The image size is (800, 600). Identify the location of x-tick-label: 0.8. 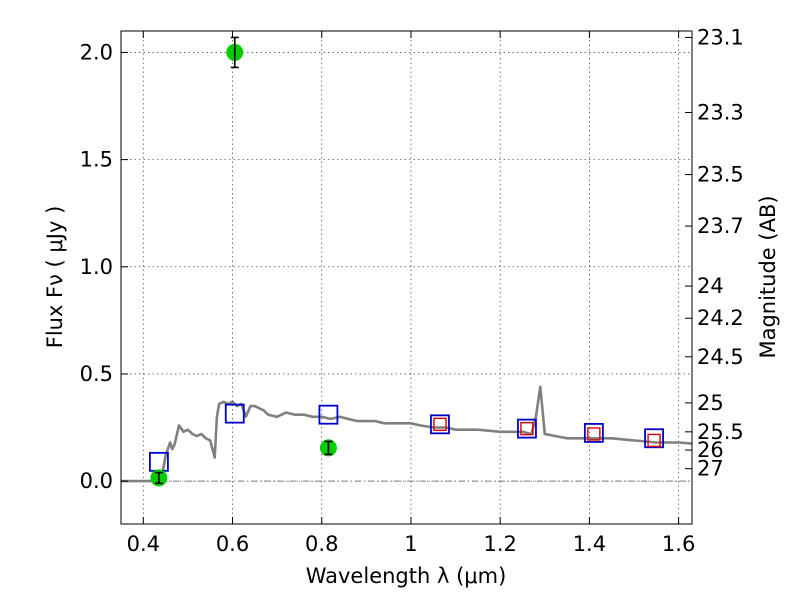
(321, 544).